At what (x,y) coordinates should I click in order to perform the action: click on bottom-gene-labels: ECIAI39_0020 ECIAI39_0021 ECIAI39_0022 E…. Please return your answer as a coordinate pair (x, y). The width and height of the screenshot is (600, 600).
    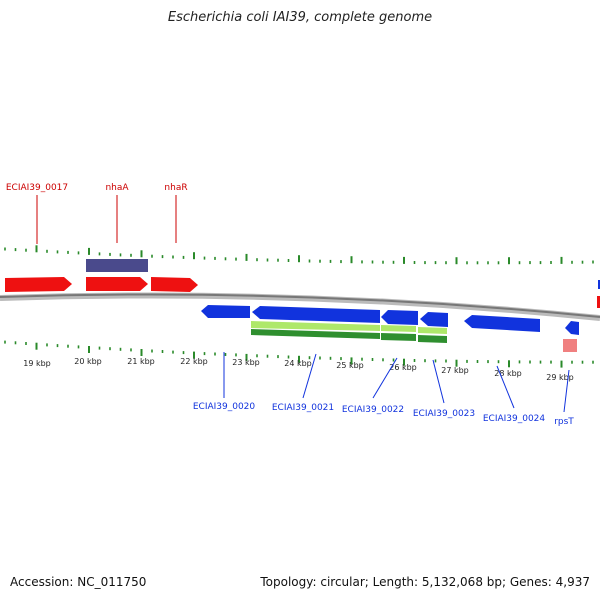
    Looking at the image, I should click on (383, 389).